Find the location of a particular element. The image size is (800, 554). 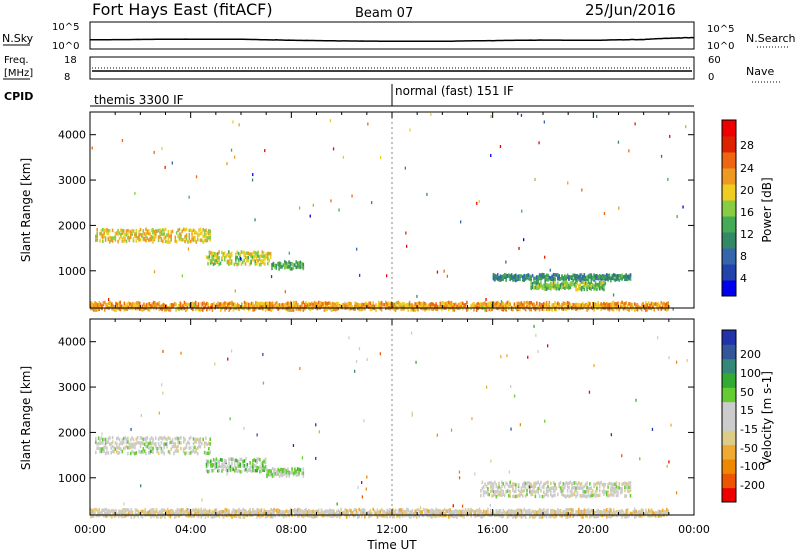

y-tick-label: 2000 is located at coordinates (72, 225).